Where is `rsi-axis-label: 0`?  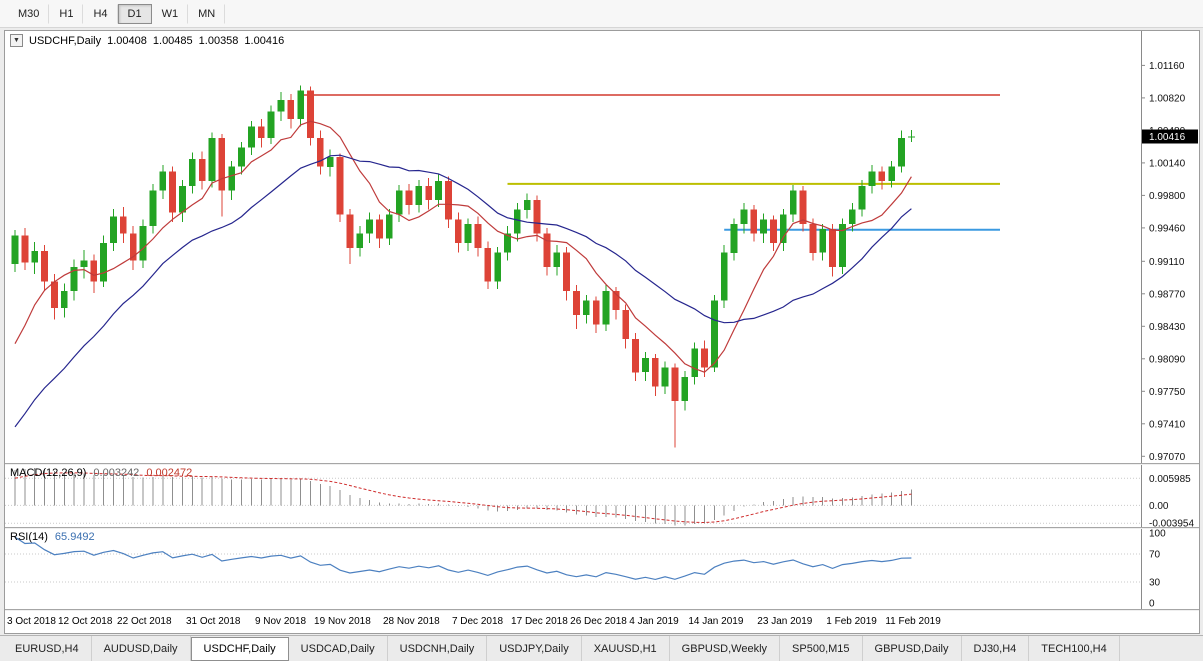
rsi-axis-label: 0 is located at coordinates (1152, 604).